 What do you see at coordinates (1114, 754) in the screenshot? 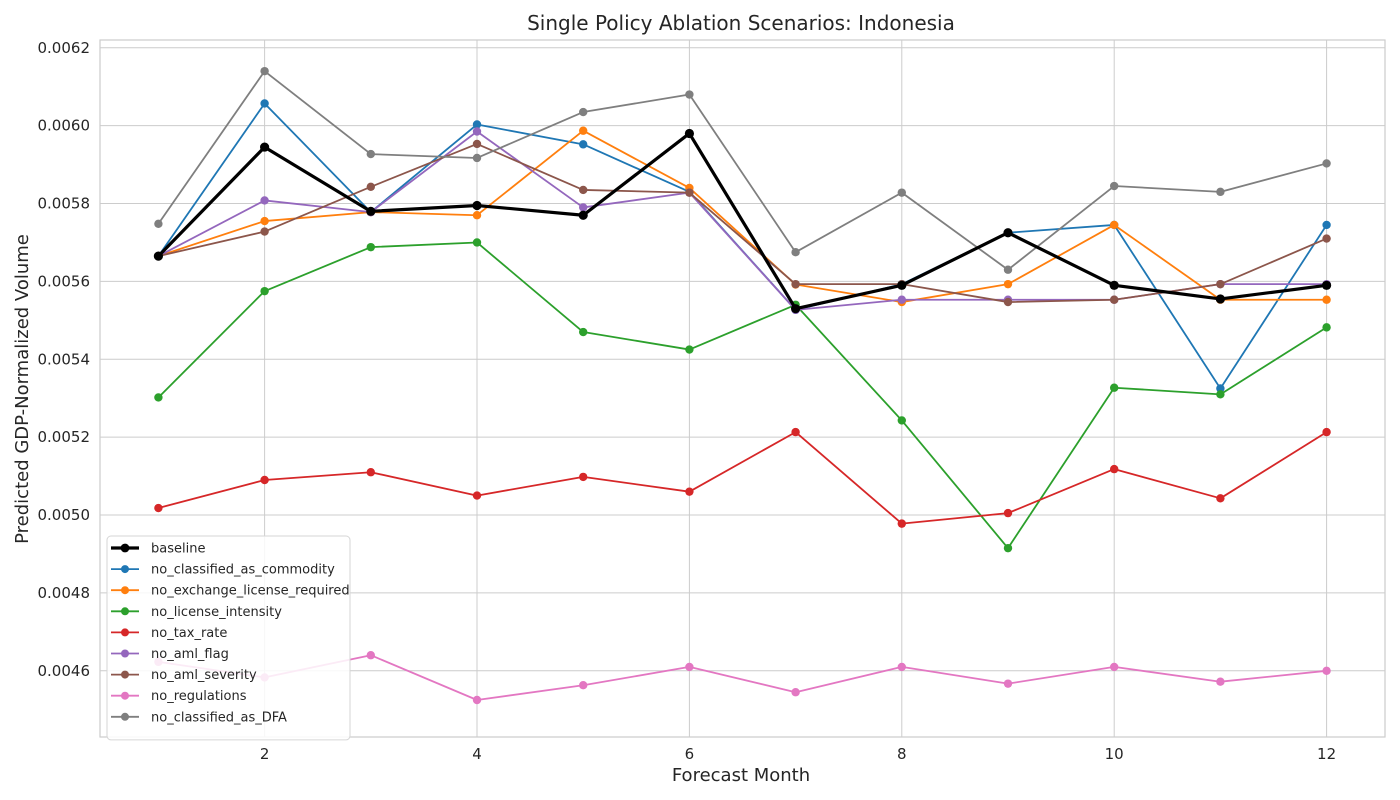
I see `x-tick-label: 10` at bounding box center [1114, 754].